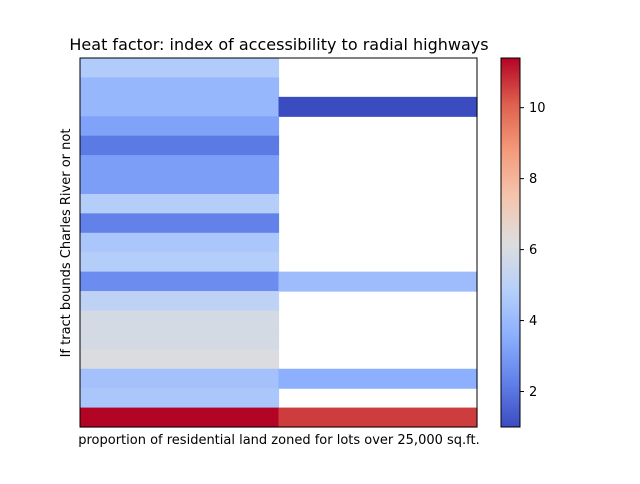 The height and width of the screenshot is (484, 640). I want to click on y-axis-label: If tract bounds Charles River or not, so click(66, 243).